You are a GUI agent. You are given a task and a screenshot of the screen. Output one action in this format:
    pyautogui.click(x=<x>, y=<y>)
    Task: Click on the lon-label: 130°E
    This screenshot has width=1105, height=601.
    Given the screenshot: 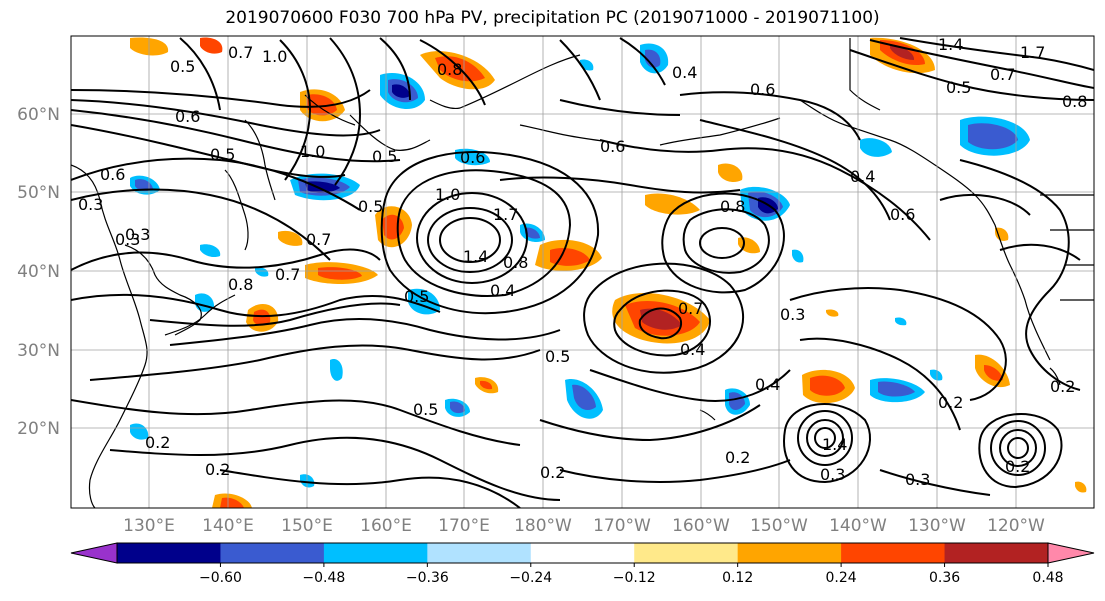 What is the action you would take?
    pyautogui.click(x=149, y=526)
    